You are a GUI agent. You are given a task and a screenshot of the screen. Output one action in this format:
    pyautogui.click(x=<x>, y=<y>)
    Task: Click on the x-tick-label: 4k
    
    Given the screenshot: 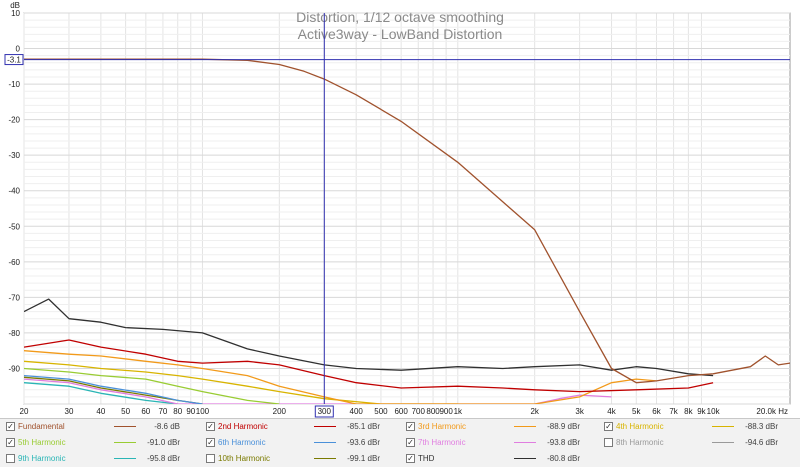 What is the action you would take?
    pyautogui.click(x=611, y=411)
    